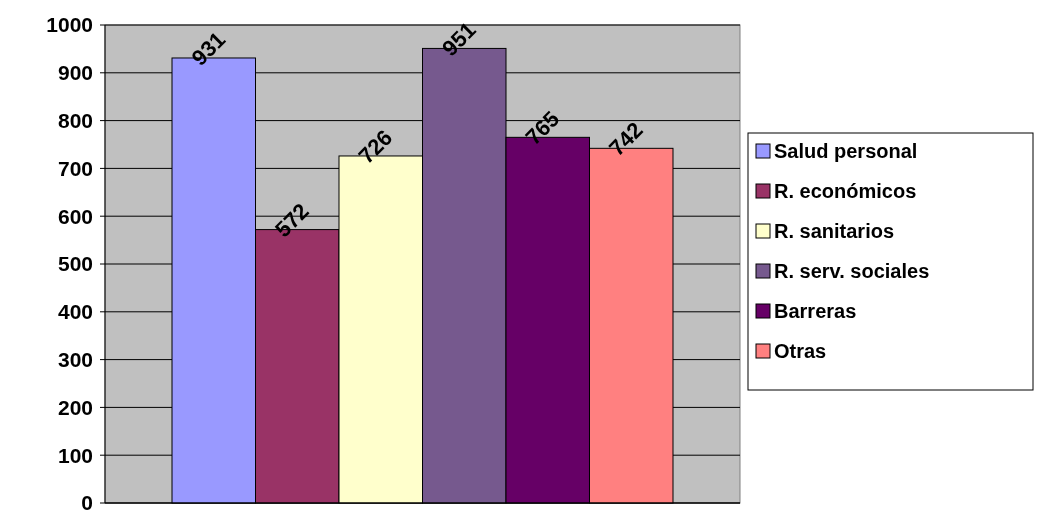 The width and height of the screenshot is (1043, 512). Describe the element at coordinates (75, 455) in the screenshot. I see `y-tick-label: 100` at that location.